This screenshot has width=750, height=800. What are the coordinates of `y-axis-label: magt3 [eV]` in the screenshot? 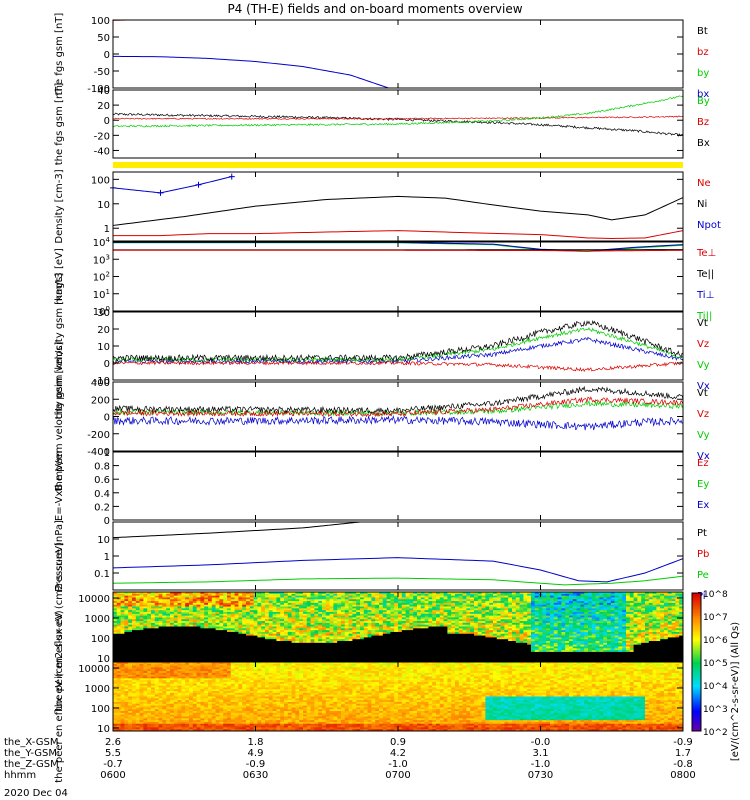 It's located at (59, 276).